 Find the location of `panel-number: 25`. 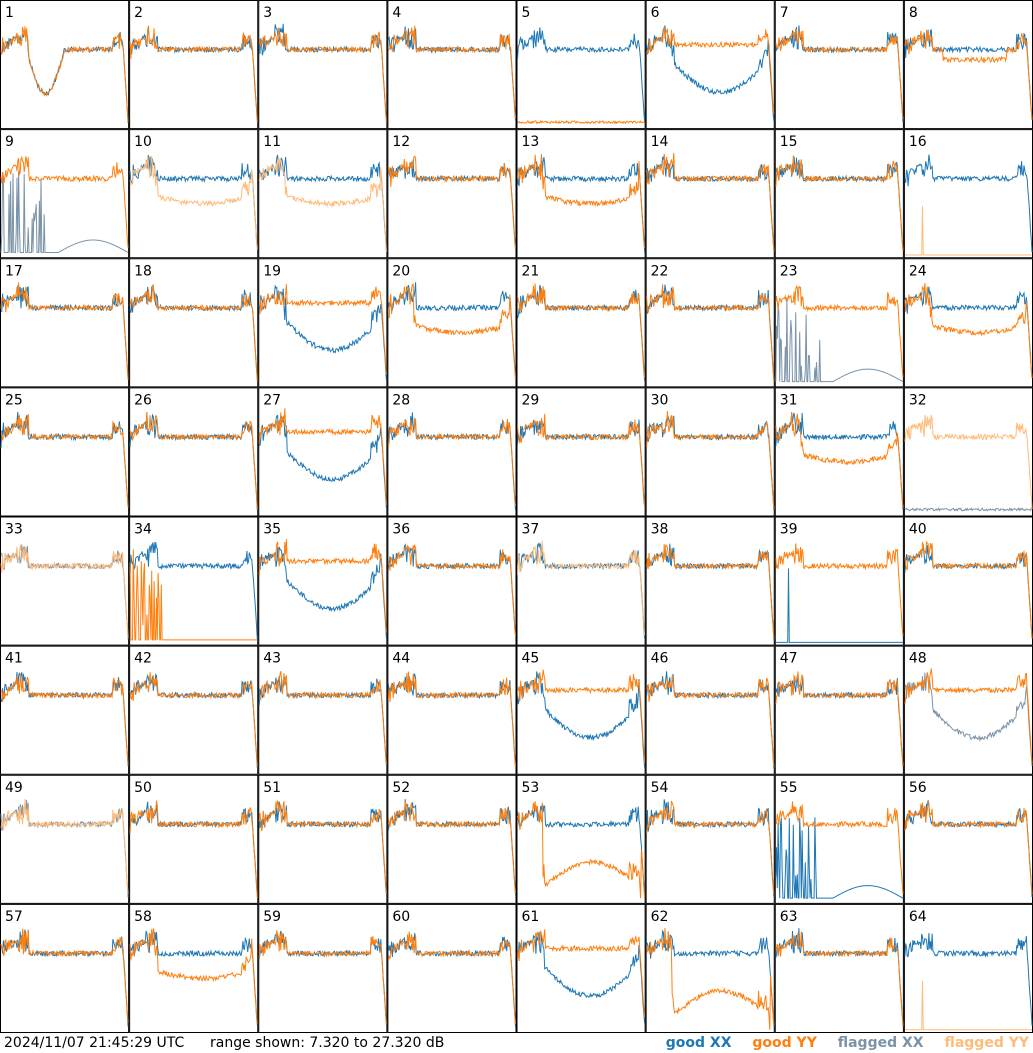

panel-number: 25 is located at coordinates (14, 400).